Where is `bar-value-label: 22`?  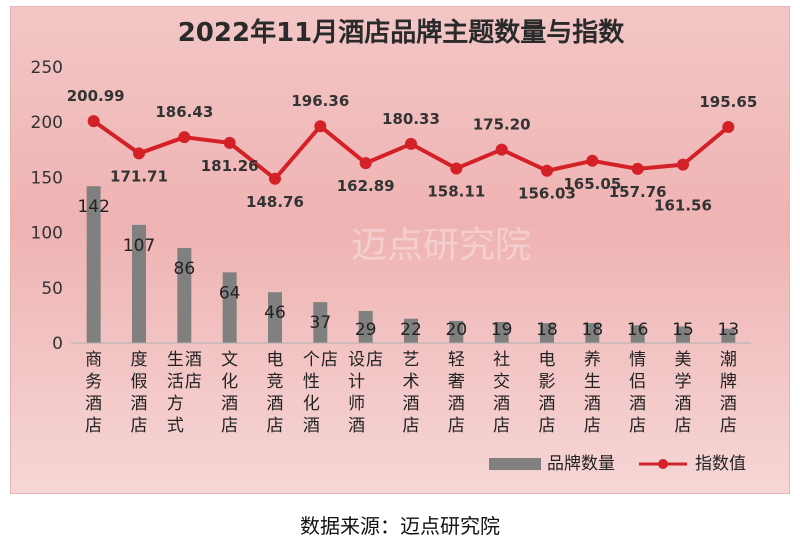 bar-value-label: 22 is located at coordinates (411, 330).